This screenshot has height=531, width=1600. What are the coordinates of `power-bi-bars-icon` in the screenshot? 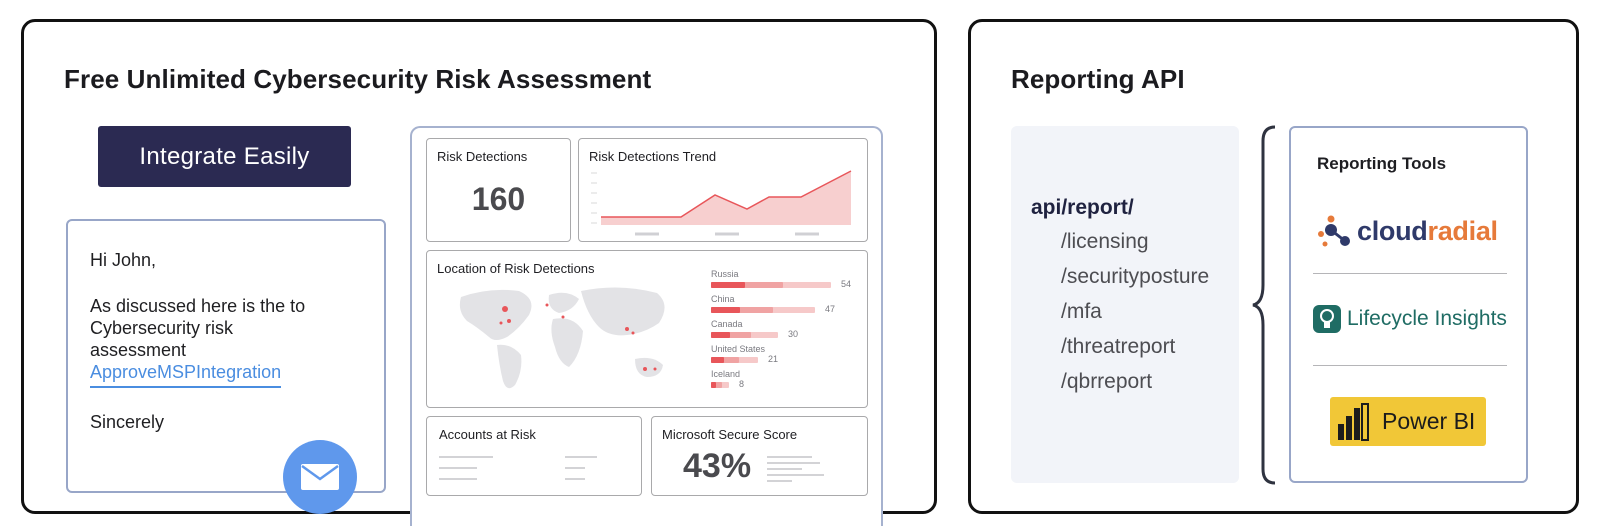 It's located at (1353, 421).